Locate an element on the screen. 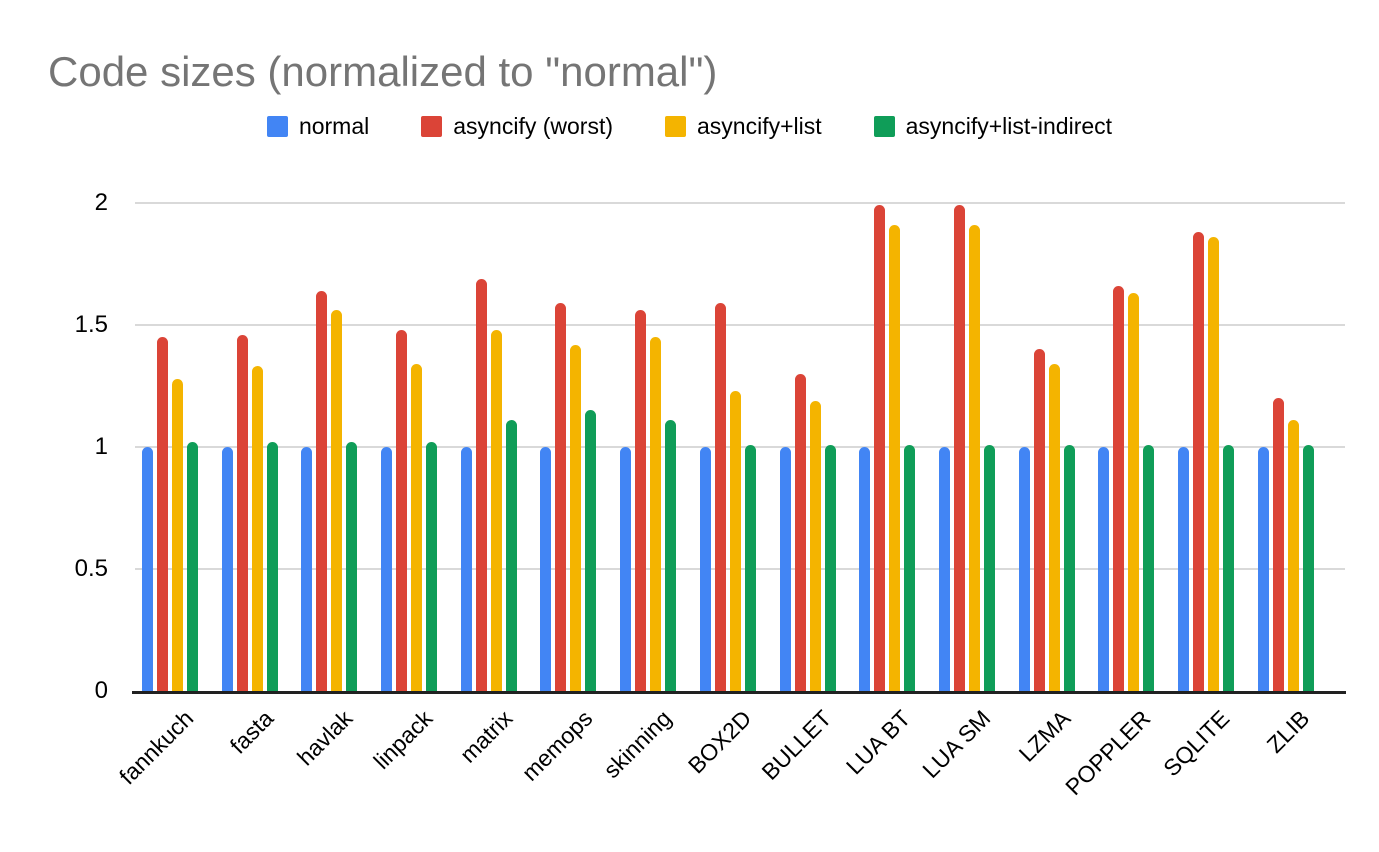  bar-group-BOX2D is located at coordinates (727, 430).